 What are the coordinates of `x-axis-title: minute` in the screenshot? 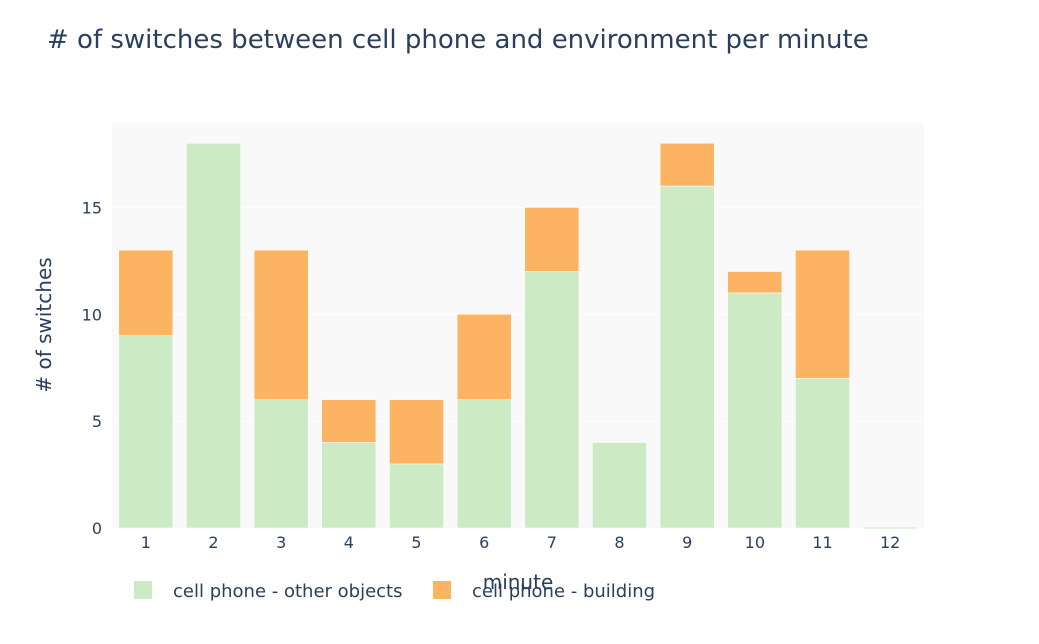 It's located at (518, 582).